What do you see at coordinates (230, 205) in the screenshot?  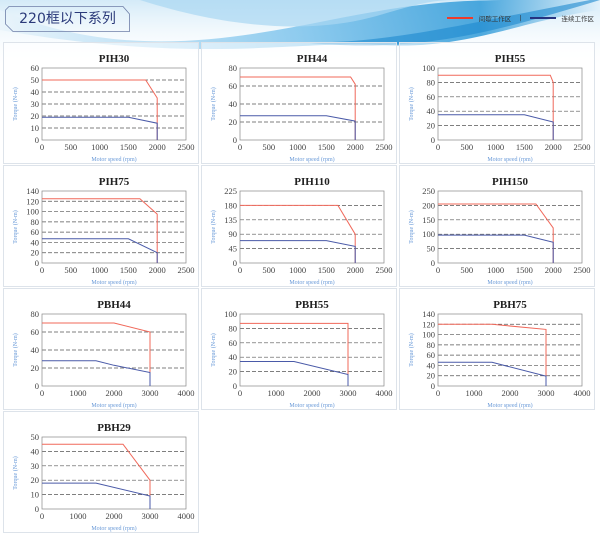 I see `y-tick-label: 180` at bounding box center [230, 205].